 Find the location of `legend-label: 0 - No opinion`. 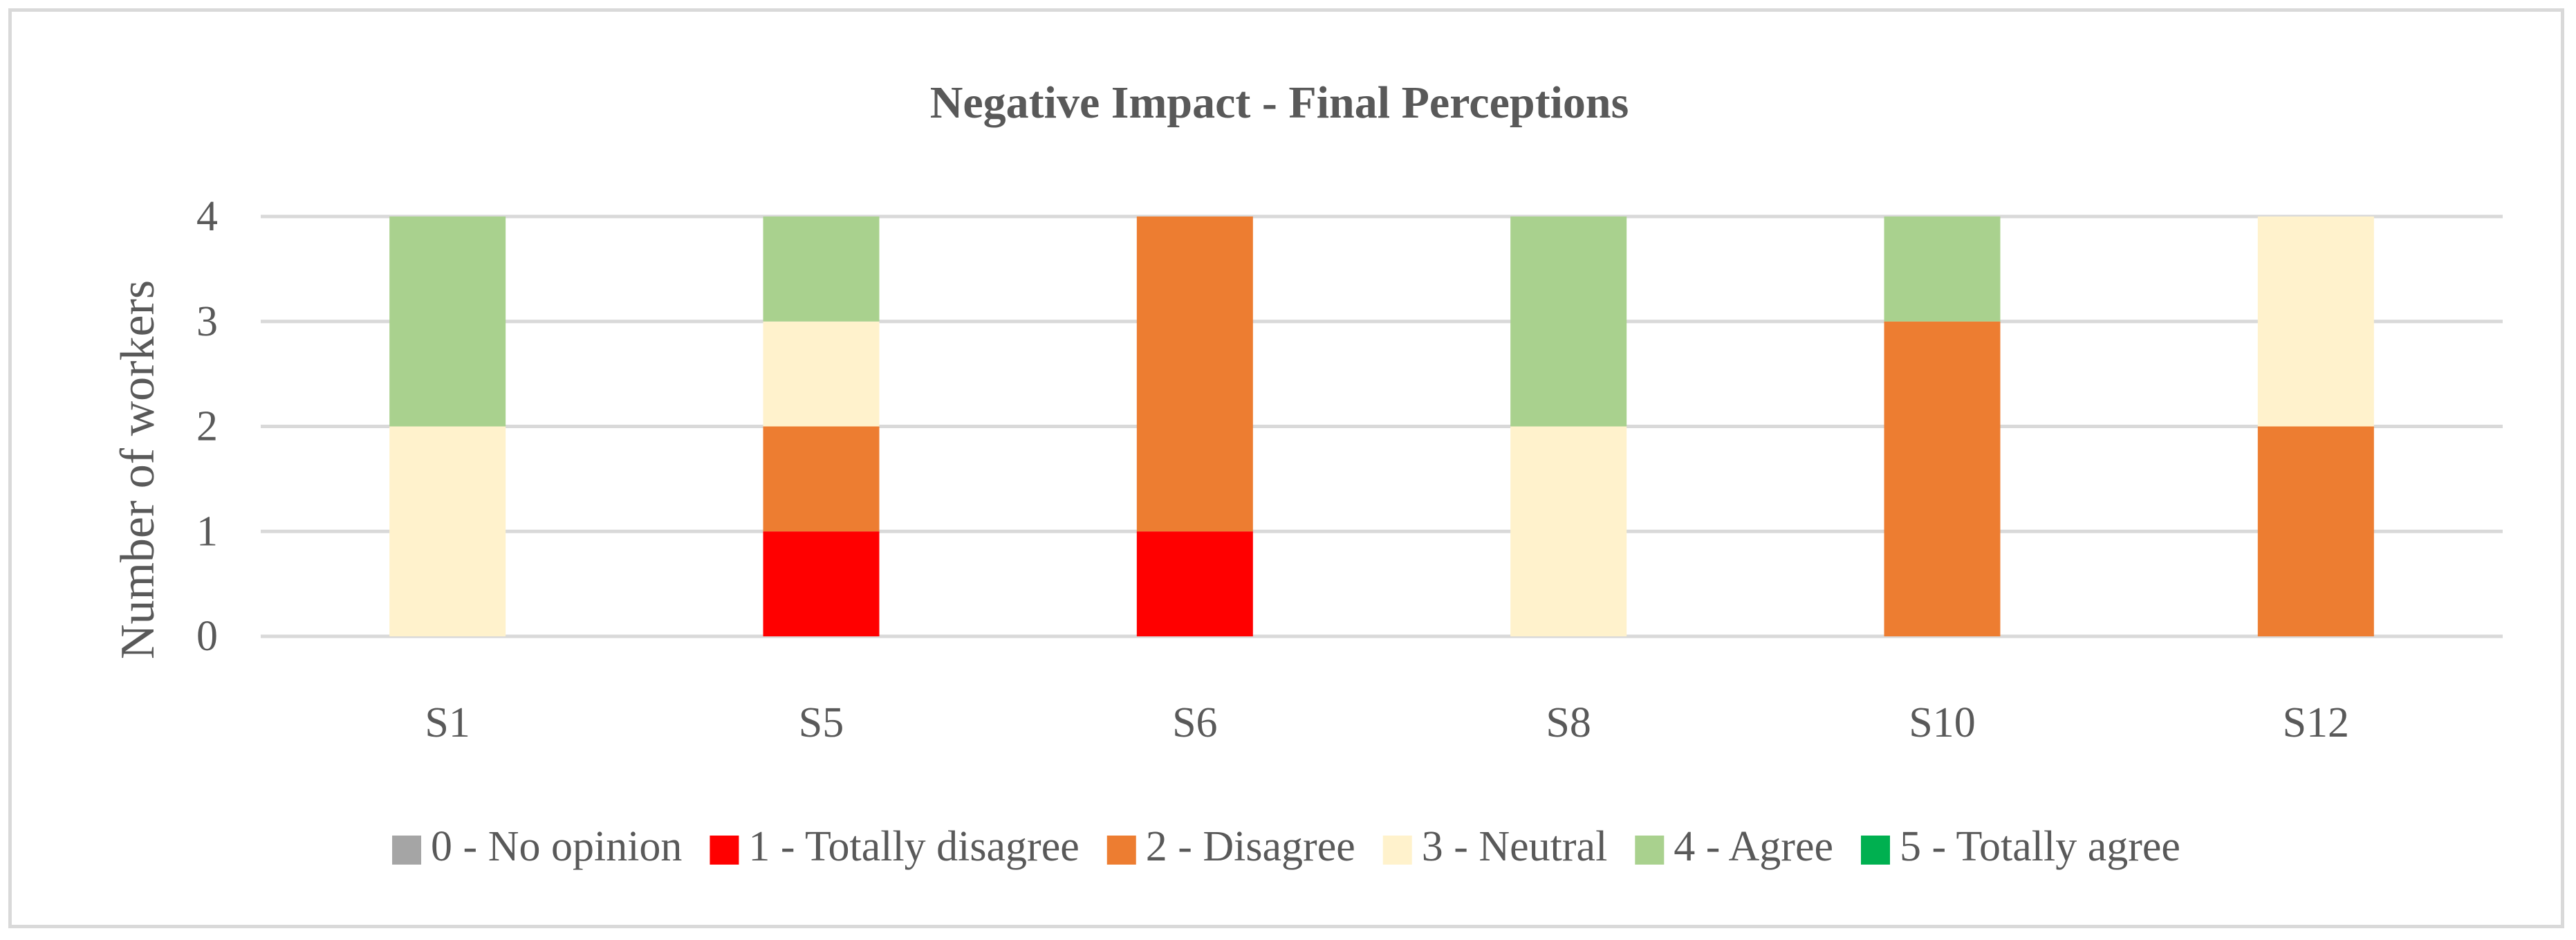

legend-label: 0 - No opinion is located at coordinates (556, 847).